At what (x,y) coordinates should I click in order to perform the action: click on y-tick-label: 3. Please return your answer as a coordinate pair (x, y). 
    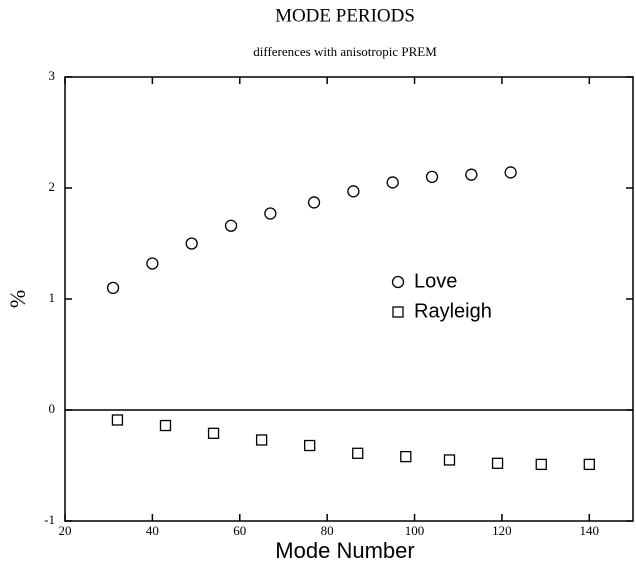
    Looking at the image, I should click on (52, 75).